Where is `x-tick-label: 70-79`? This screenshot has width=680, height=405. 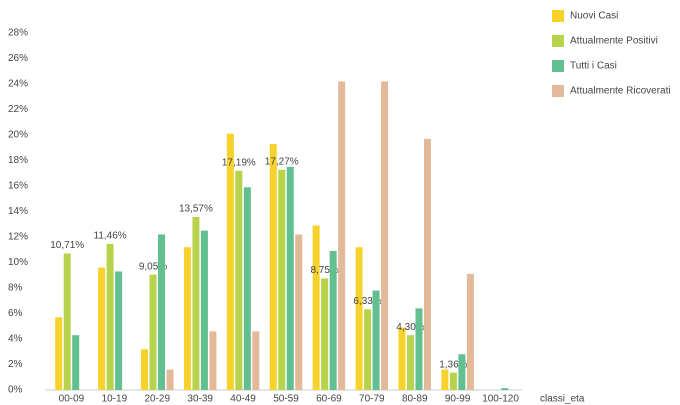
x-tick-label: 70-79 is located at coordinates (372, 399).